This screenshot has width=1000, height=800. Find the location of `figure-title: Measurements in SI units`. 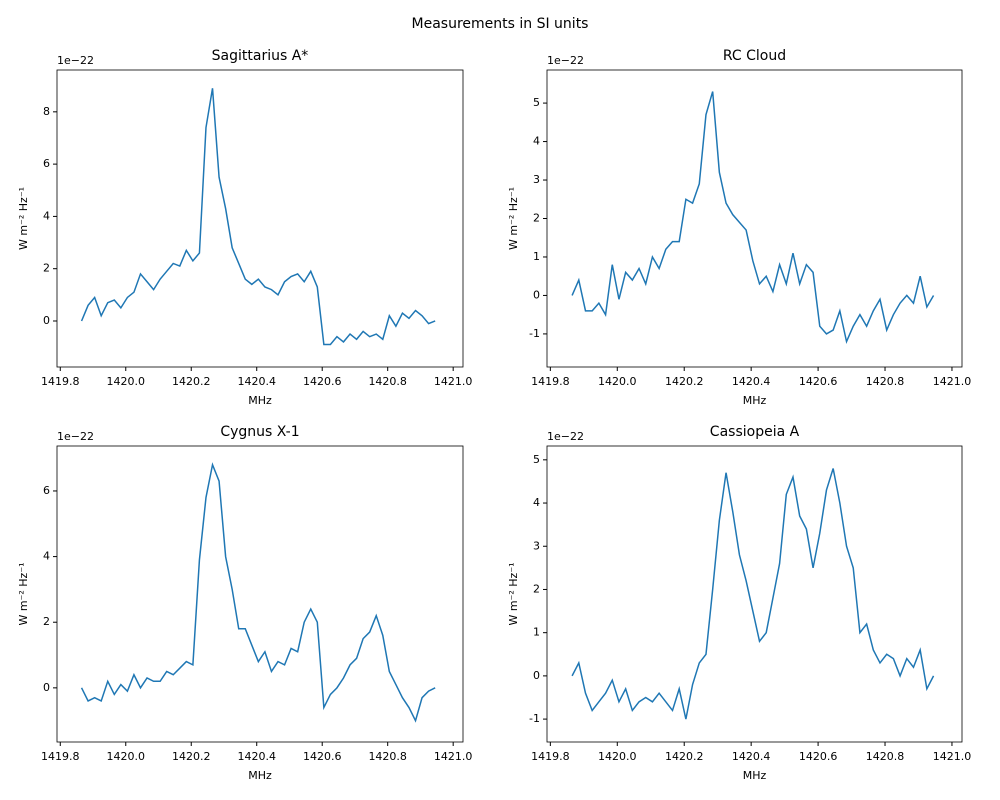

figure-title: Measurements in SI units is located at coordinates (500, 24).